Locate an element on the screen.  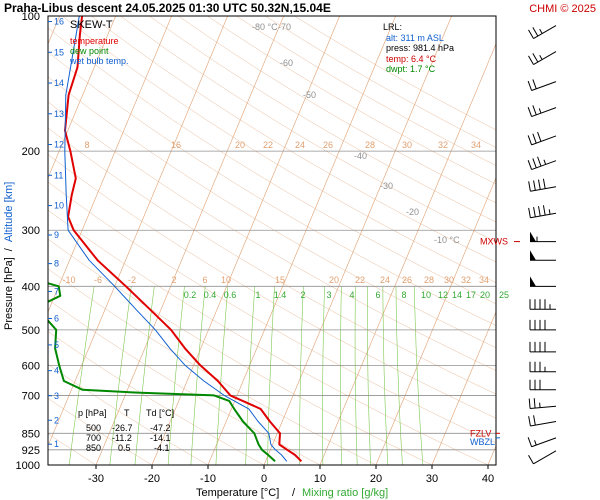
theta-label-mid: 22 is located at coordinates (360, 280).